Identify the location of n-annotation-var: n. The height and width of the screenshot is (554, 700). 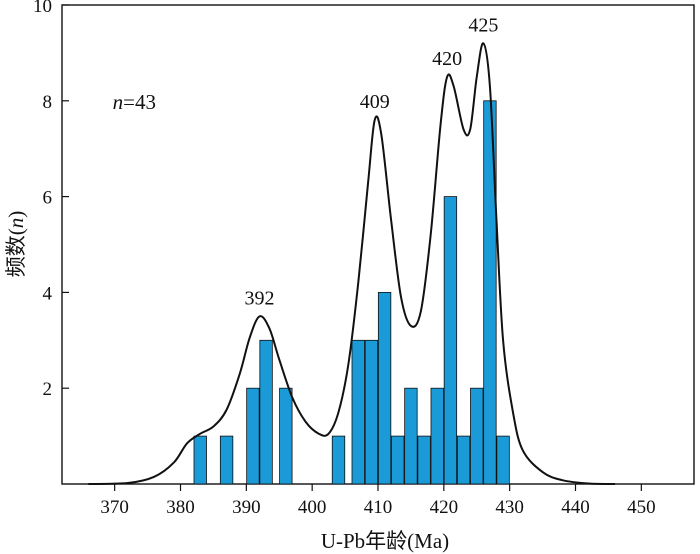
(118, 102).